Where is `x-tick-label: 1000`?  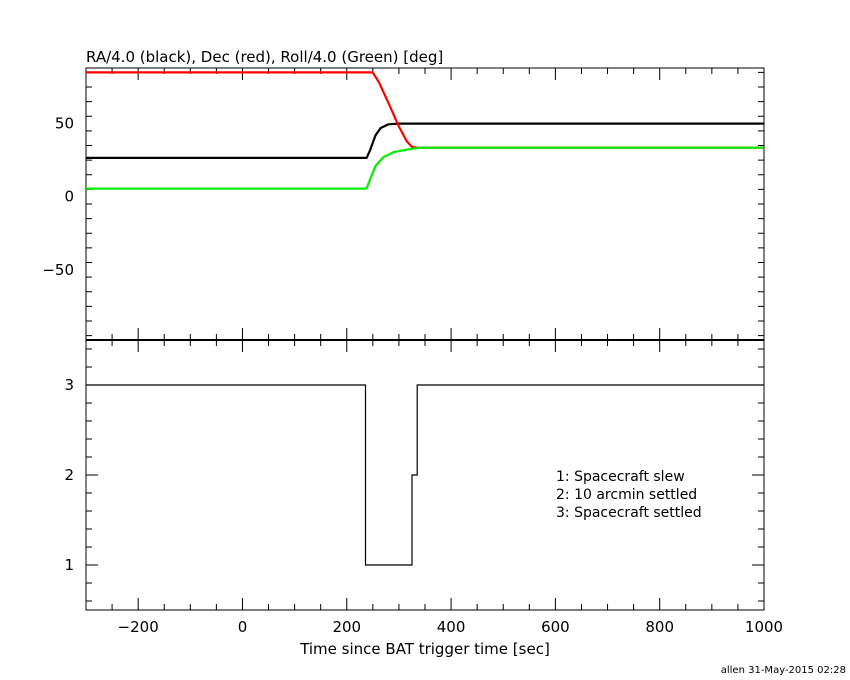
x-tick-label: 1000 is located at coordinates (764, 627).